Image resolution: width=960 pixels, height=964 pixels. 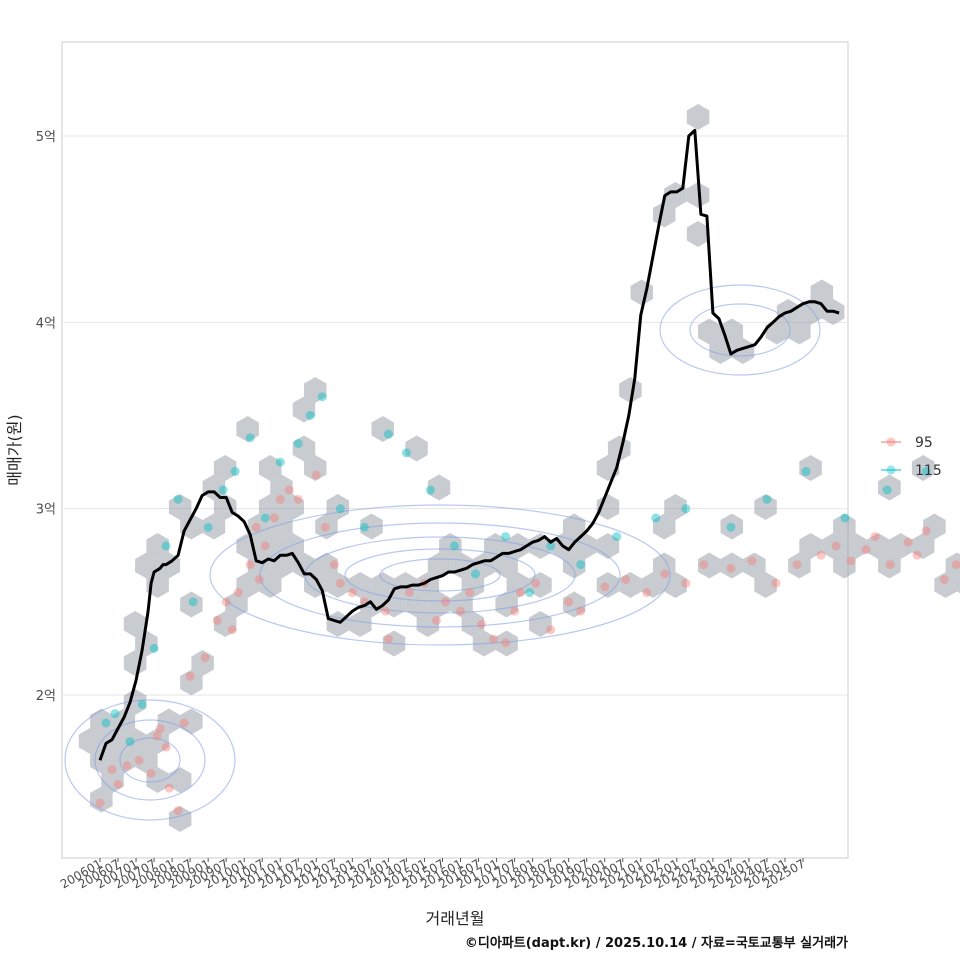 I want to click on legend: 95 115, so click(x=911, y=457).